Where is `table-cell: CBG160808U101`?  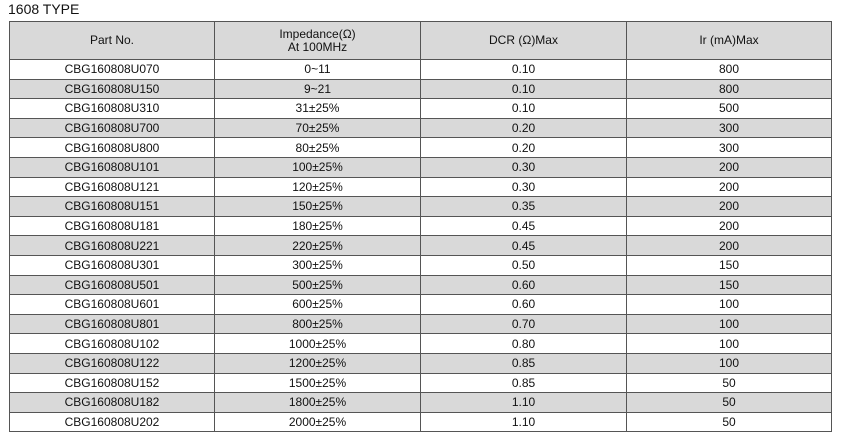
table-cell: CBG160808U101 is located at coordinates (112, 167).